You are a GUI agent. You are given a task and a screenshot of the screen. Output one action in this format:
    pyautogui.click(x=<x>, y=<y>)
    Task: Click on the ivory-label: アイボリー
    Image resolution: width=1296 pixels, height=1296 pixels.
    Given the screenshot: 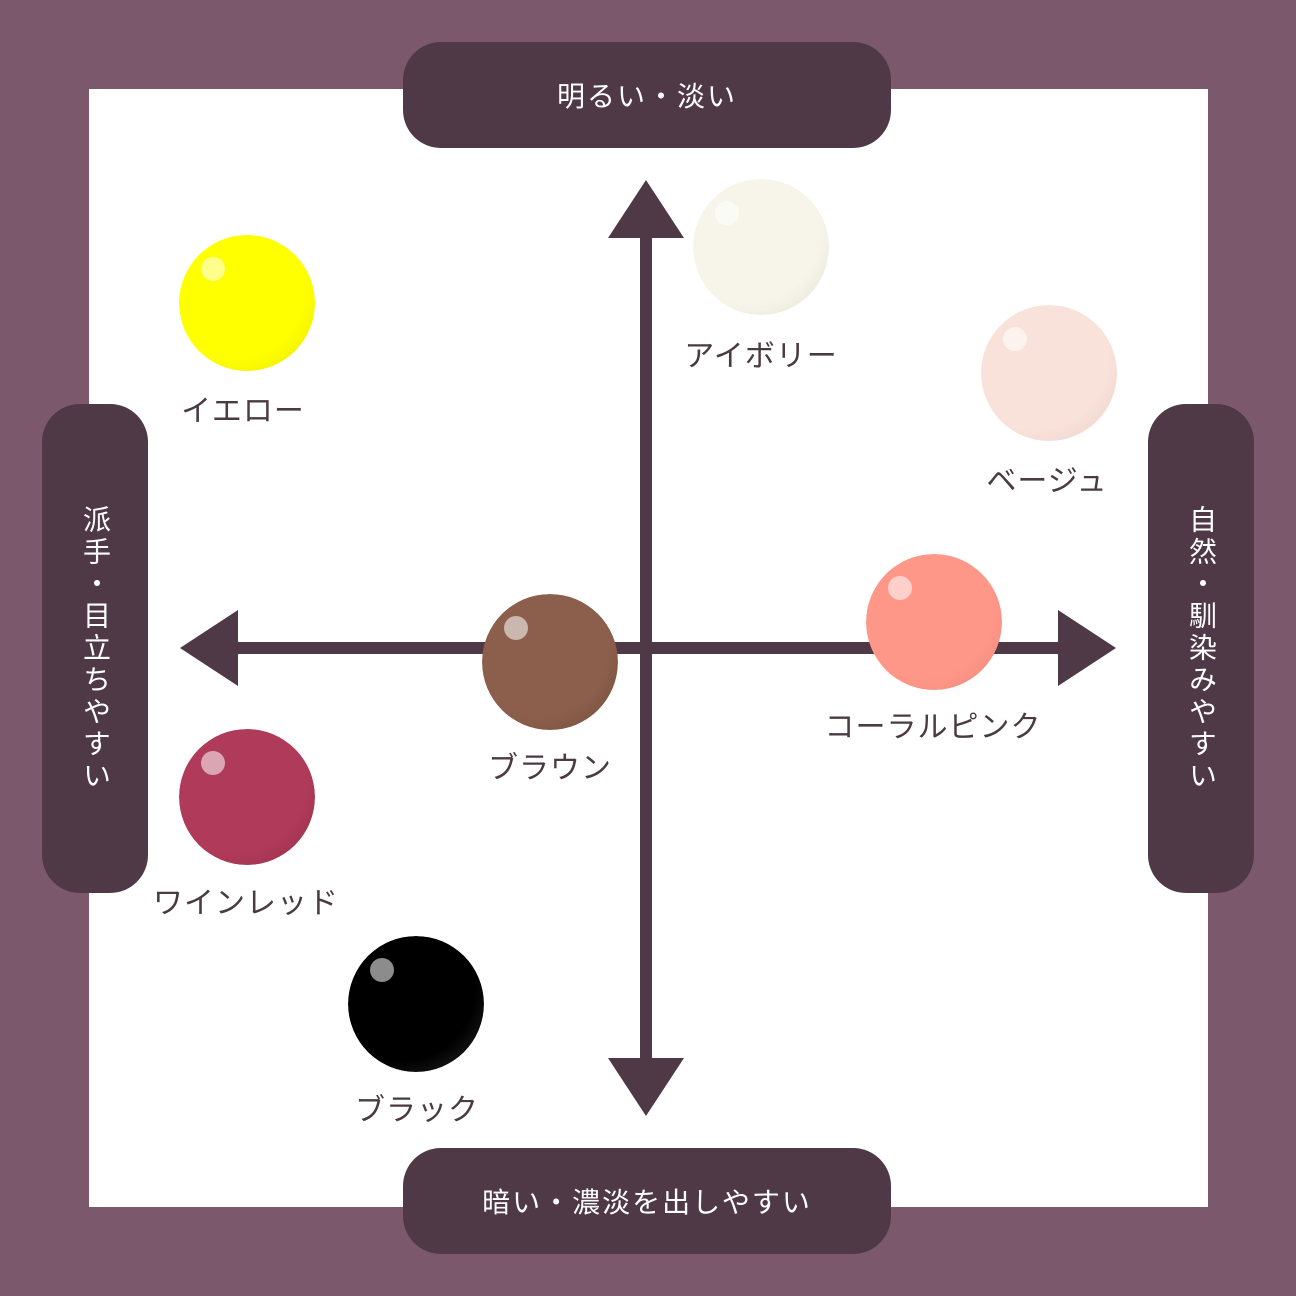 What is the action you would take?
    pyautogui.click(x=761, y=356)
    